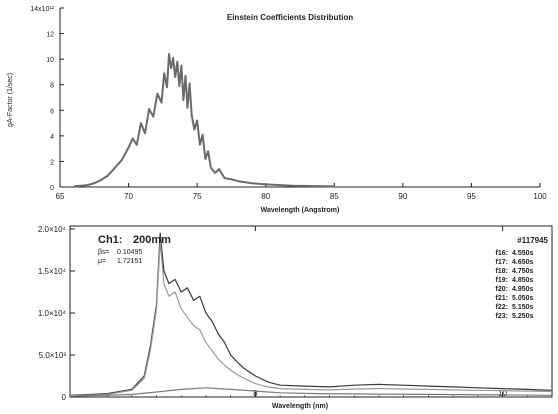 This screenshot has height=414, width=558. Describe the element at coordinates (502, 307) in the screenshot. I see `legend-entry-label: f22:` at that location.